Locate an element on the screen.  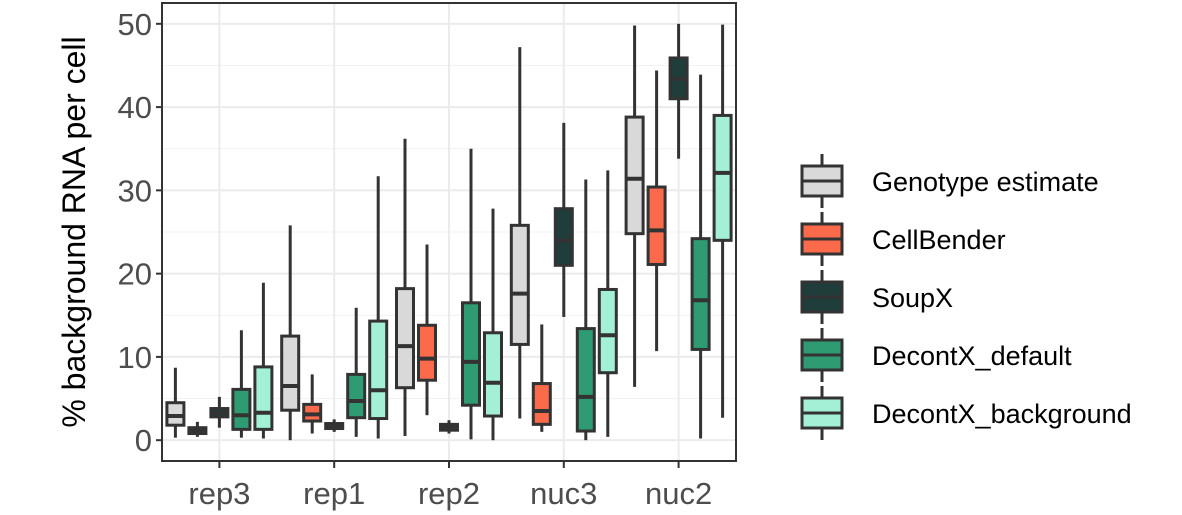
box-DecontX_default-nuc2 is located at coordinates (700, 256).